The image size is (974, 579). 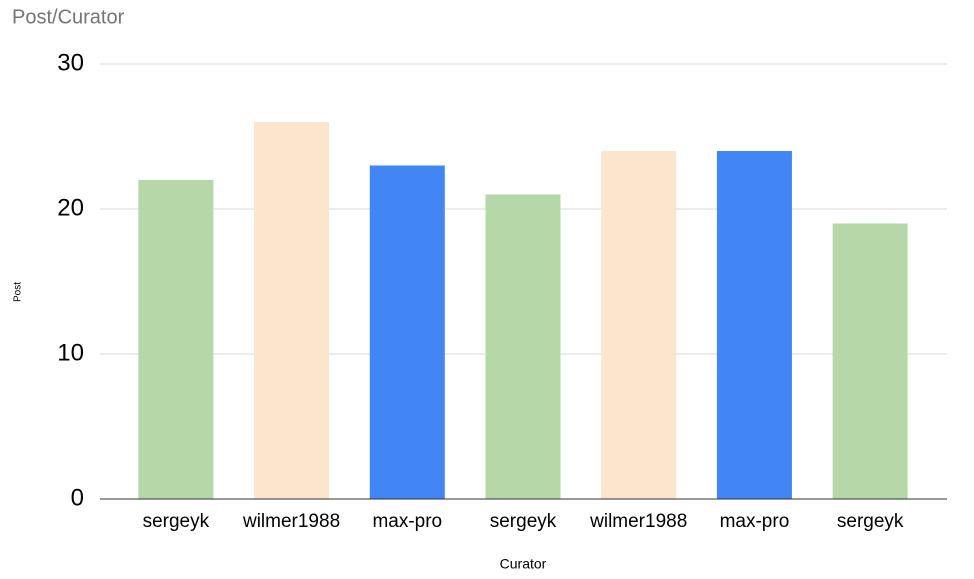 I want to click on x-axis-label: Curator, so click(x=523, y=564).